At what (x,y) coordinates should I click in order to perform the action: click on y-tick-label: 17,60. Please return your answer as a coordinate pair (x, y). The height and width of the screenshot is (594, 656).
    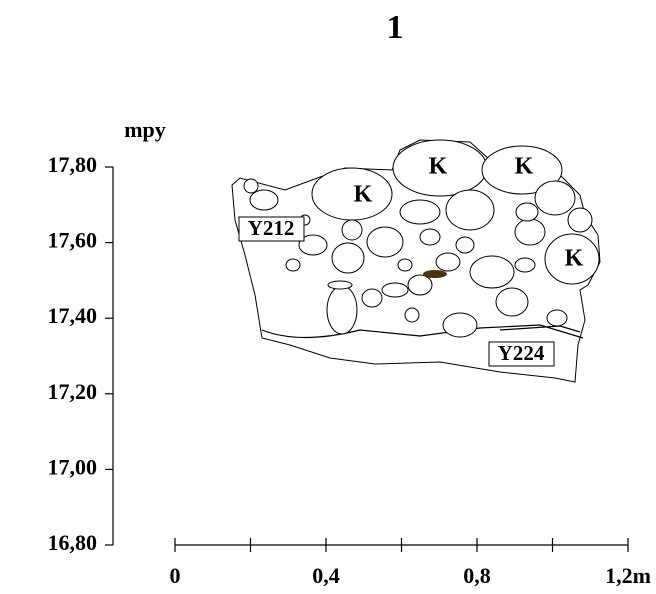
    Looking at the image, I should click on (73, 240).